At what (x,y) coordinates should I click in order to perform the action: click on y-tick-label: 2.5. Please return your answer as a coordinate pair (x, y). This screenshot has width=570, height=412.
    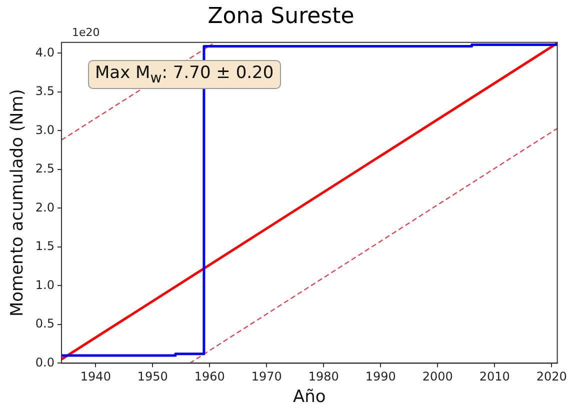
    Looking at the image, I should click on (44, 169).